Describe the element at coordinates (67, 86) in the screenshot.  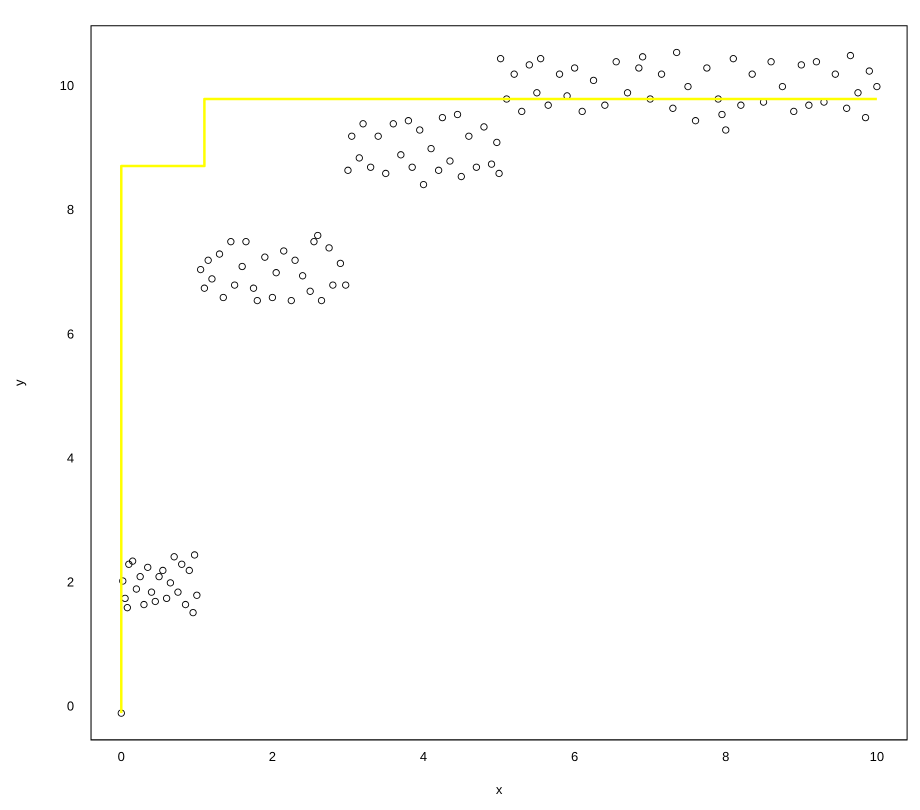
I see `y-tick-label: 10` at that location.